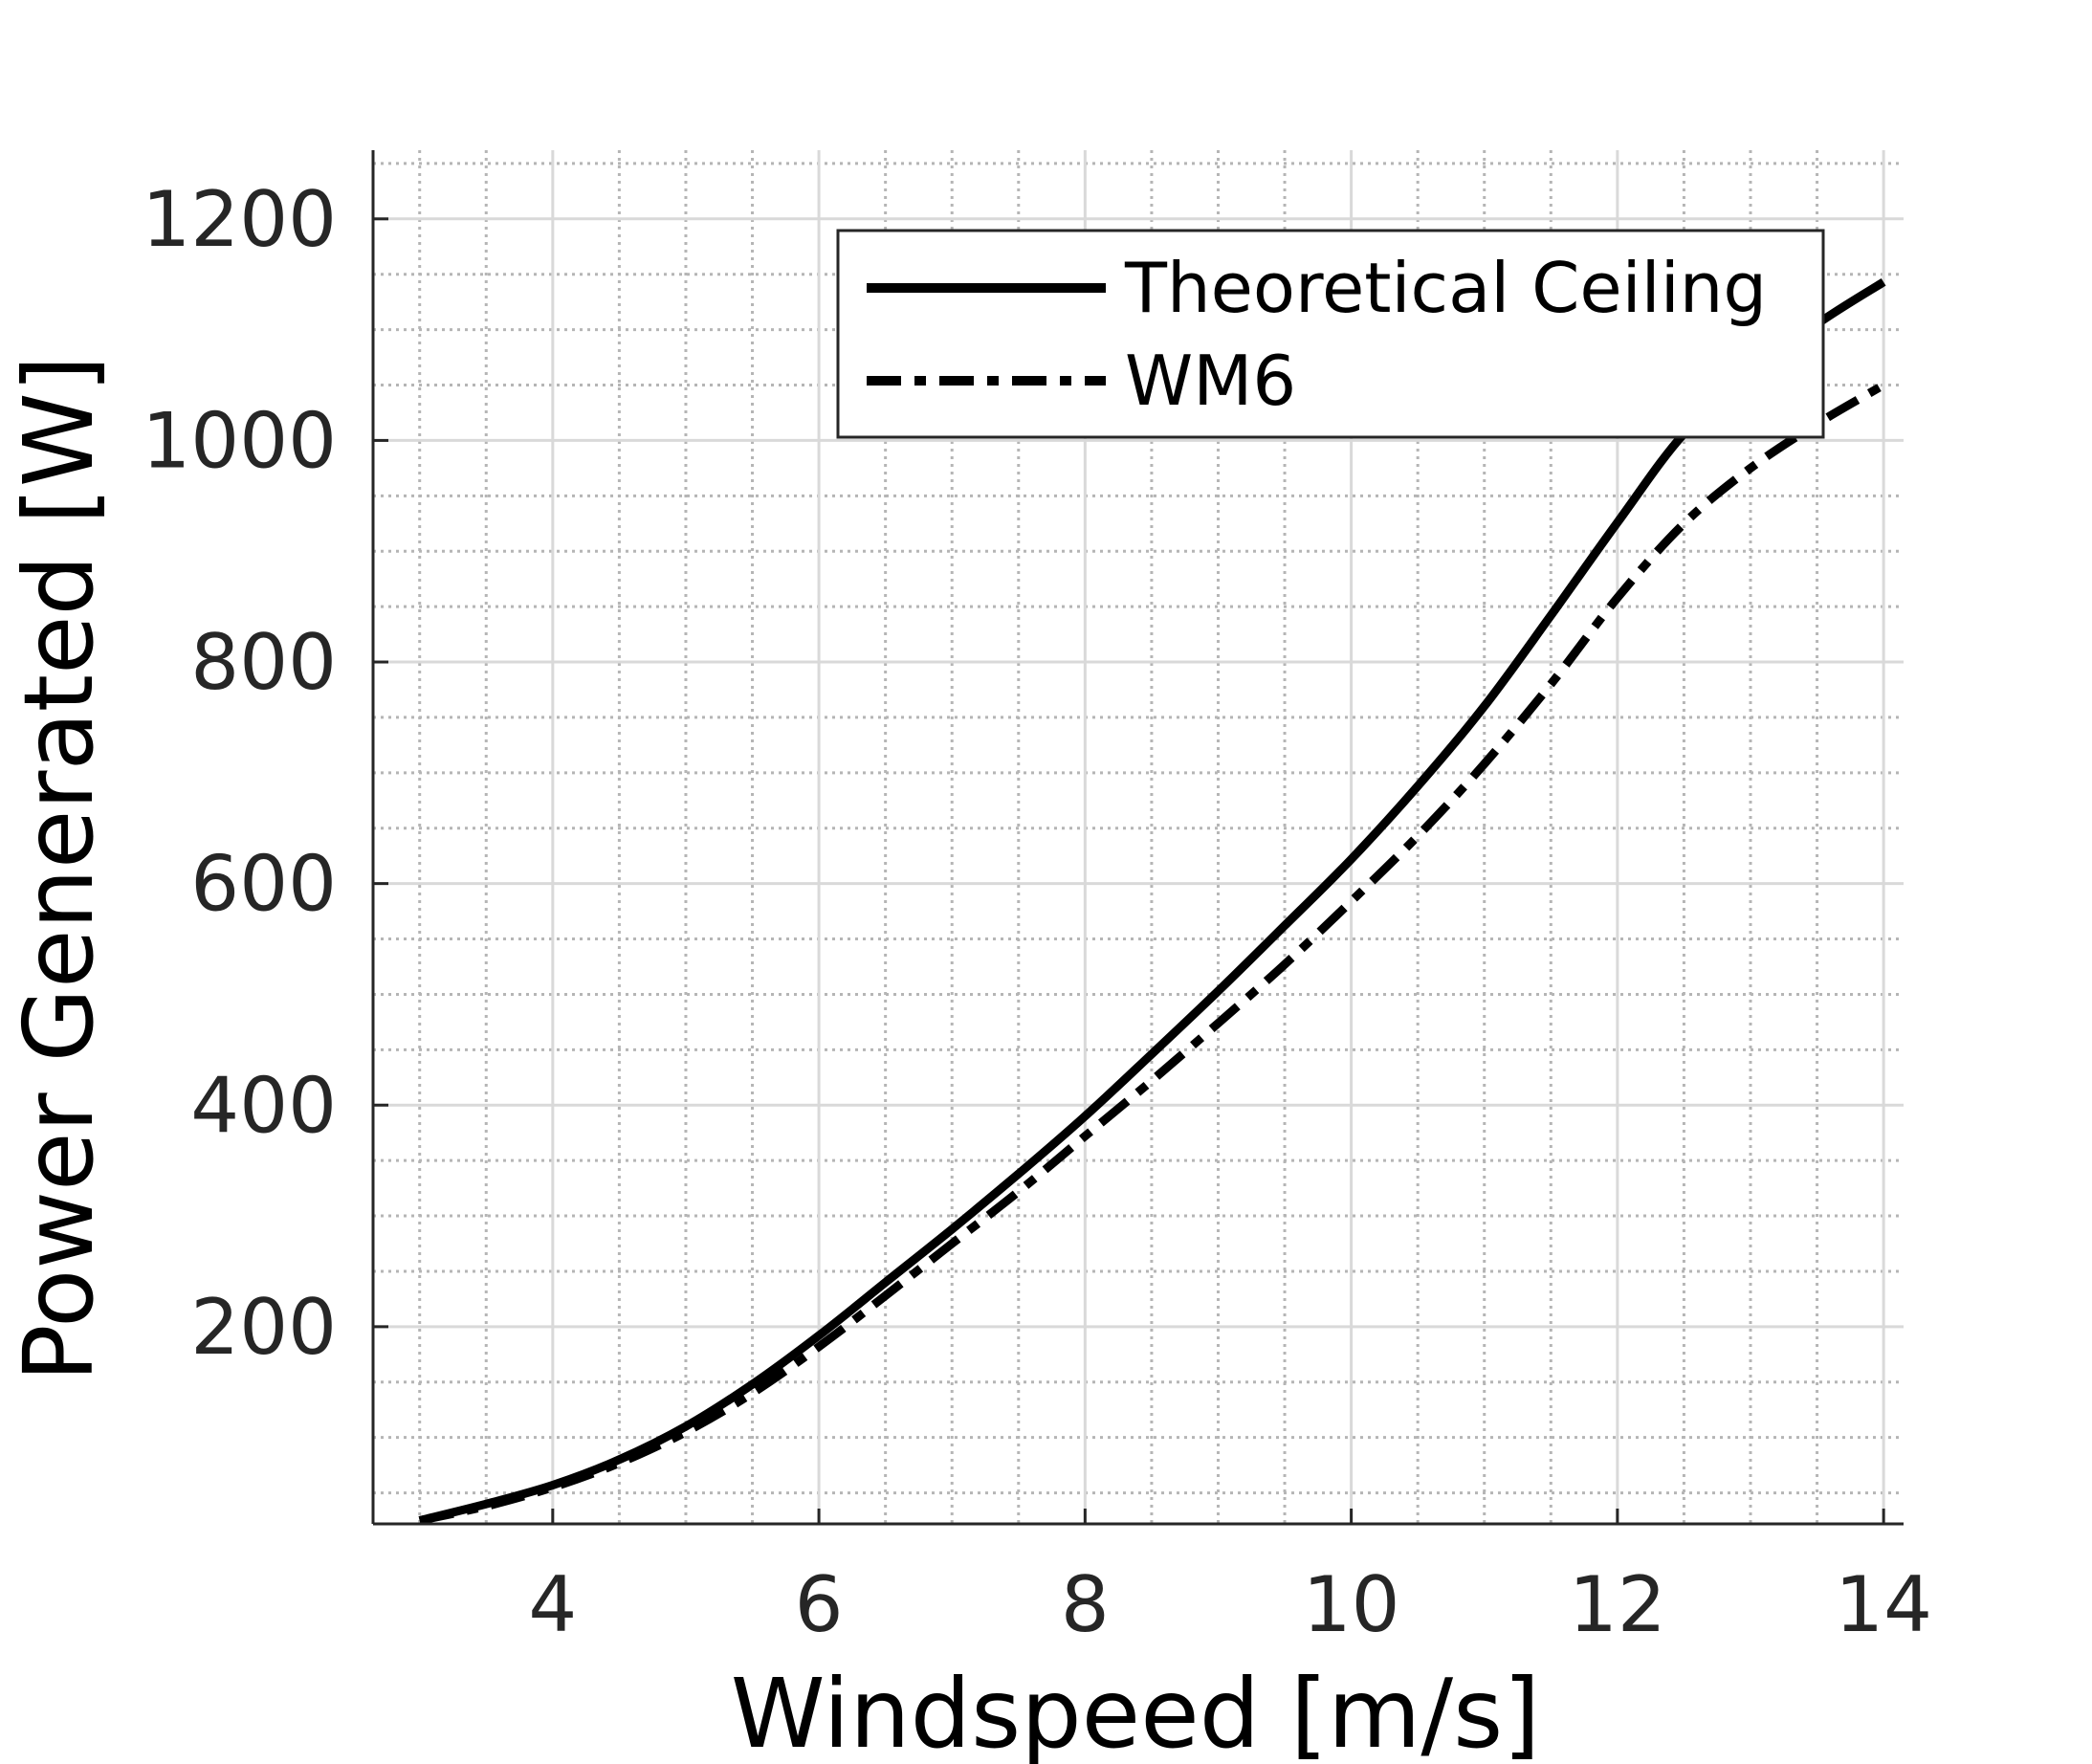  Describe the element at coordinates (1135, 1711) in the screenshot. I see `x-axis-title: Windspeed [m/s]` at that location.